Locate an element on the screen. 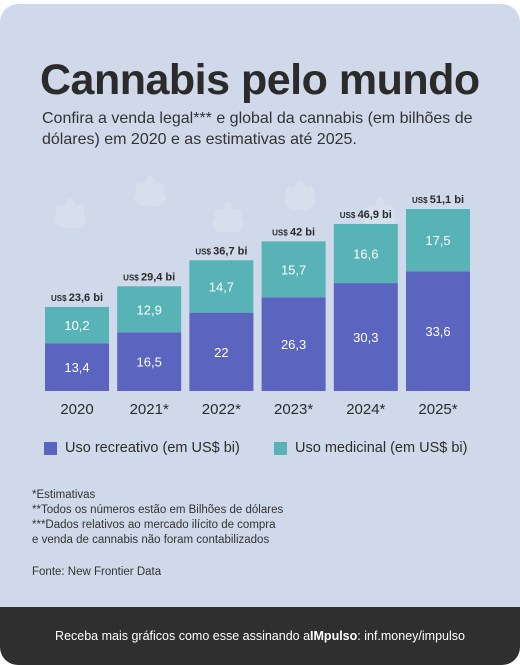 The width and height of the screenshot is (520, 665). total-label: US$ 36,7 bi is located at coordinates (221, 251).